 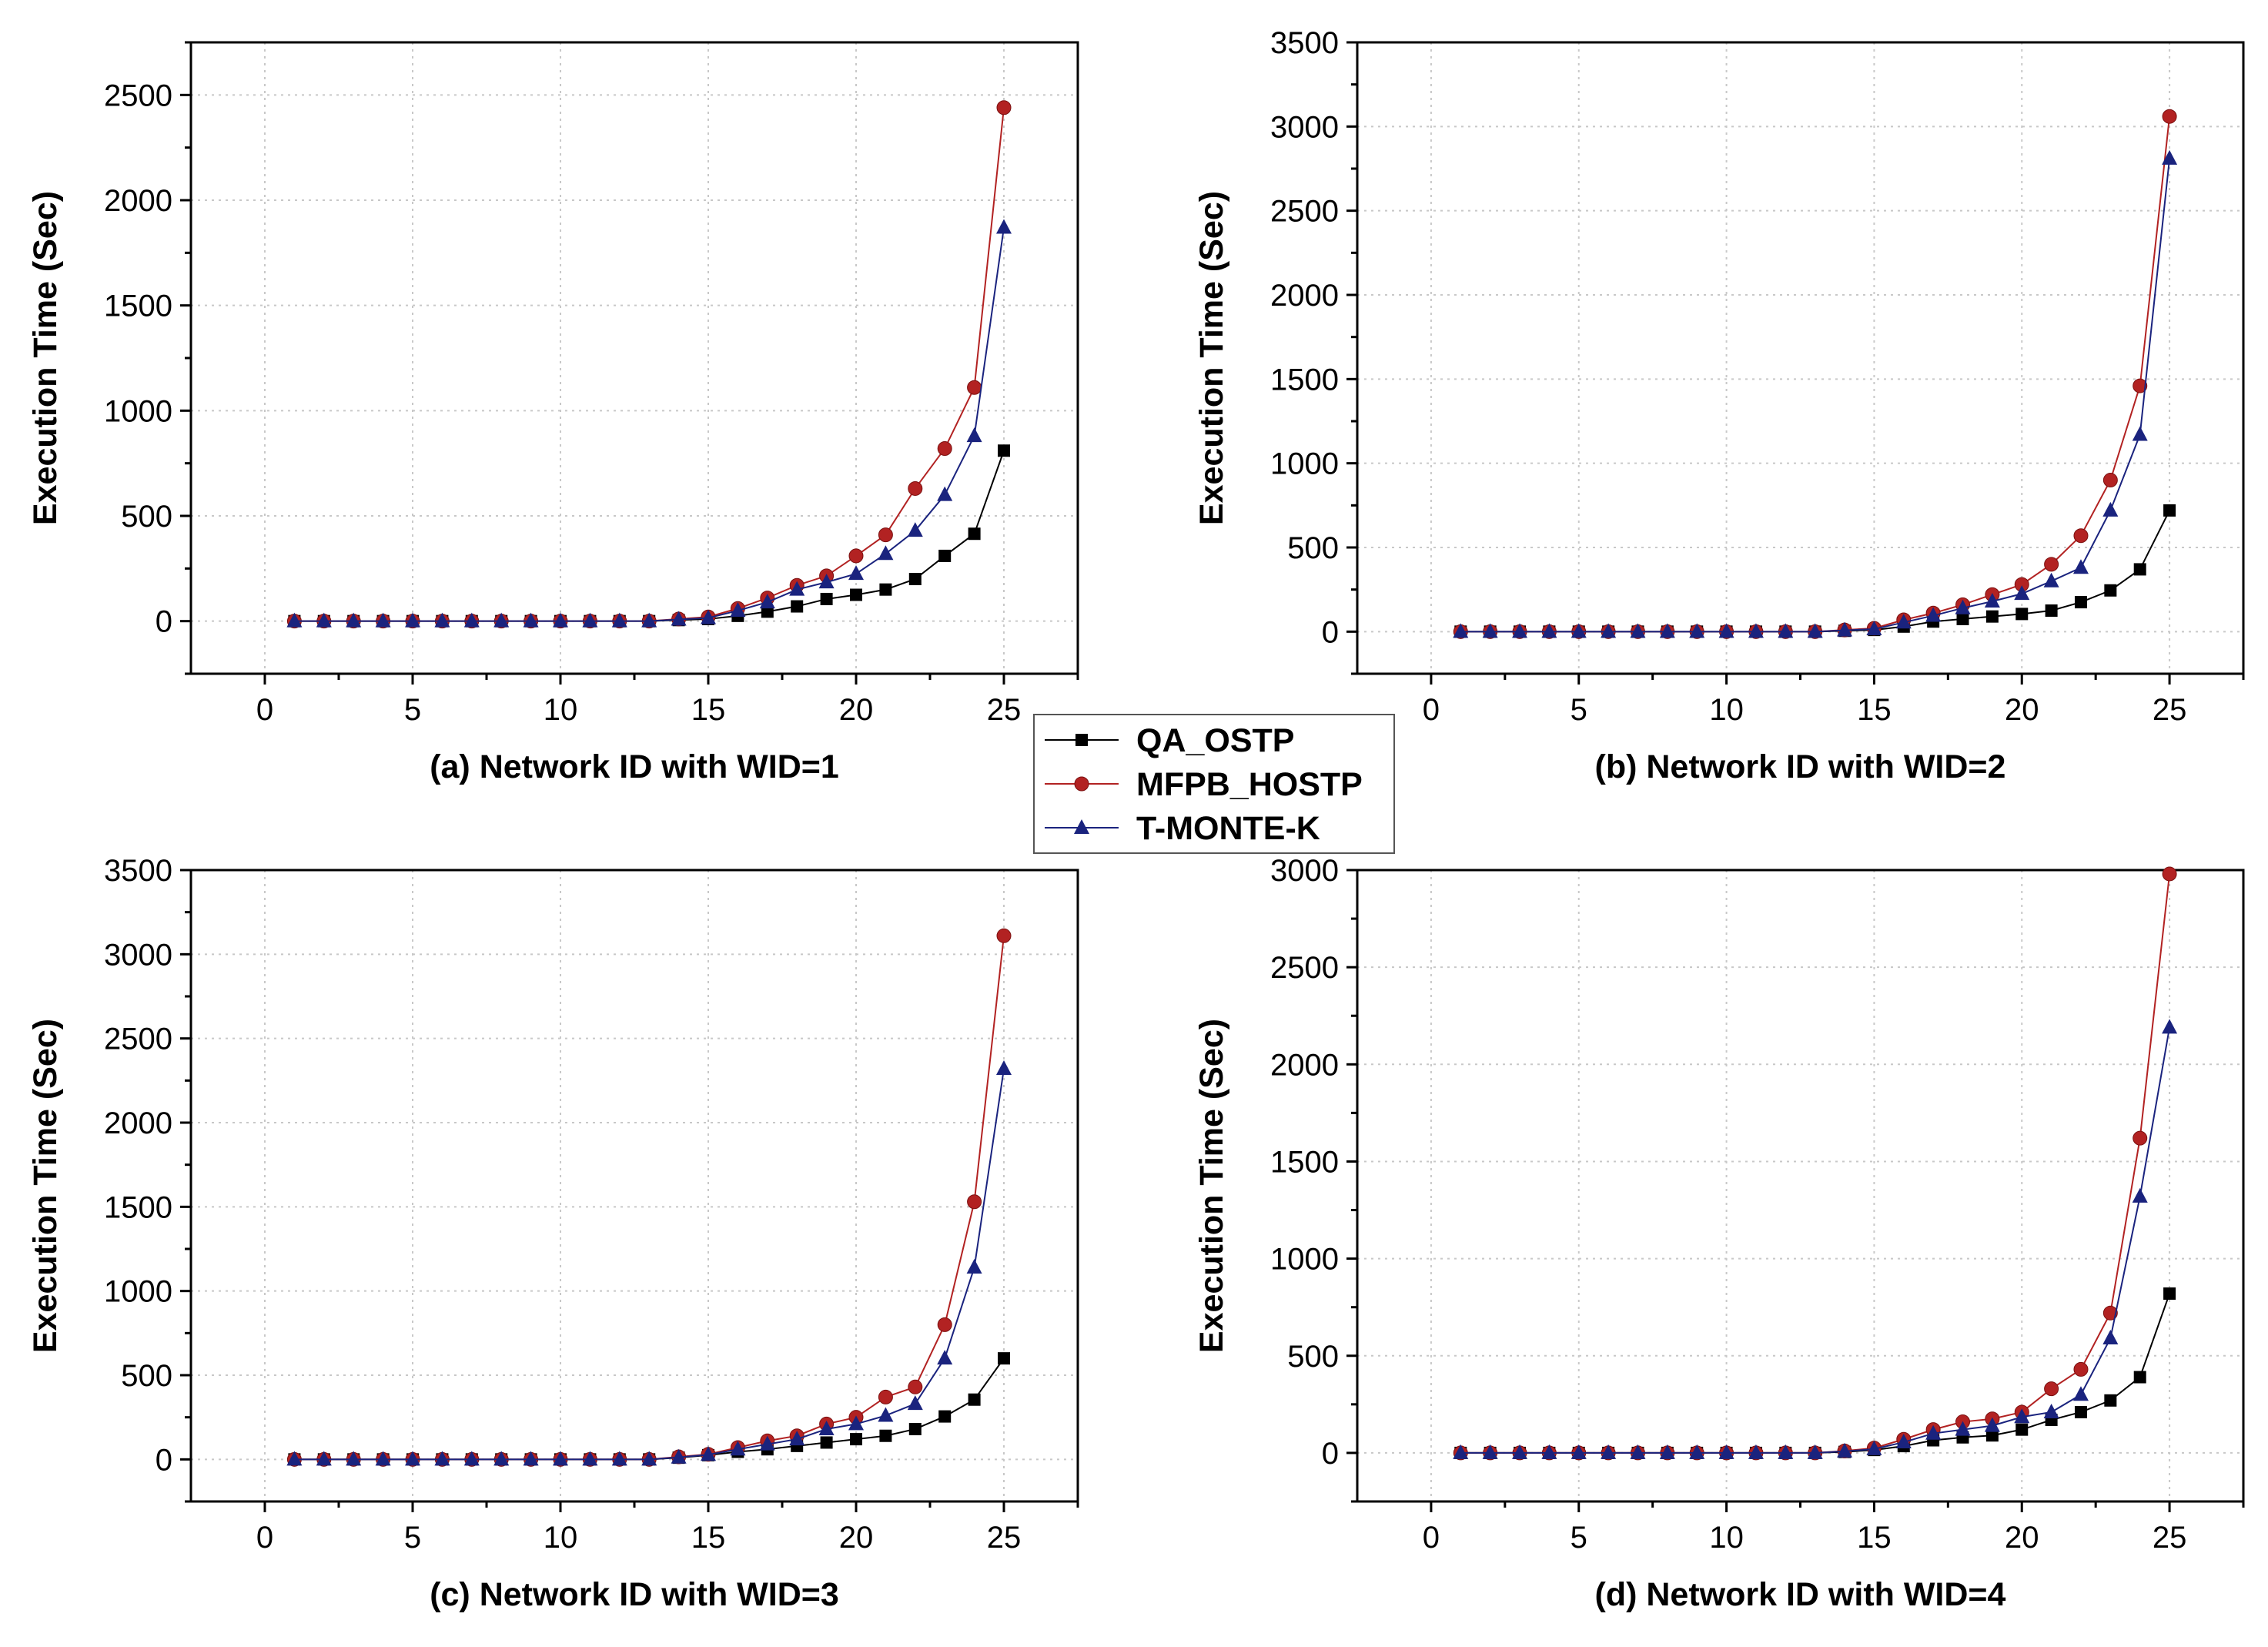 What do you see at coordinates (45, 1186) in the screenshot?
I see `y-axis-title: Execution Time (Sec)` at bounding box center [45, 1186].